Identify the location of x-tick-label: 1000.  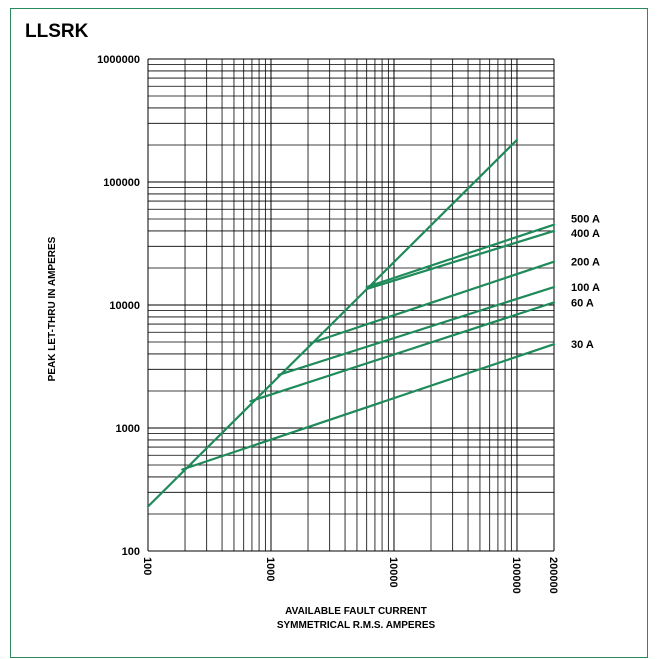
(270, 569).